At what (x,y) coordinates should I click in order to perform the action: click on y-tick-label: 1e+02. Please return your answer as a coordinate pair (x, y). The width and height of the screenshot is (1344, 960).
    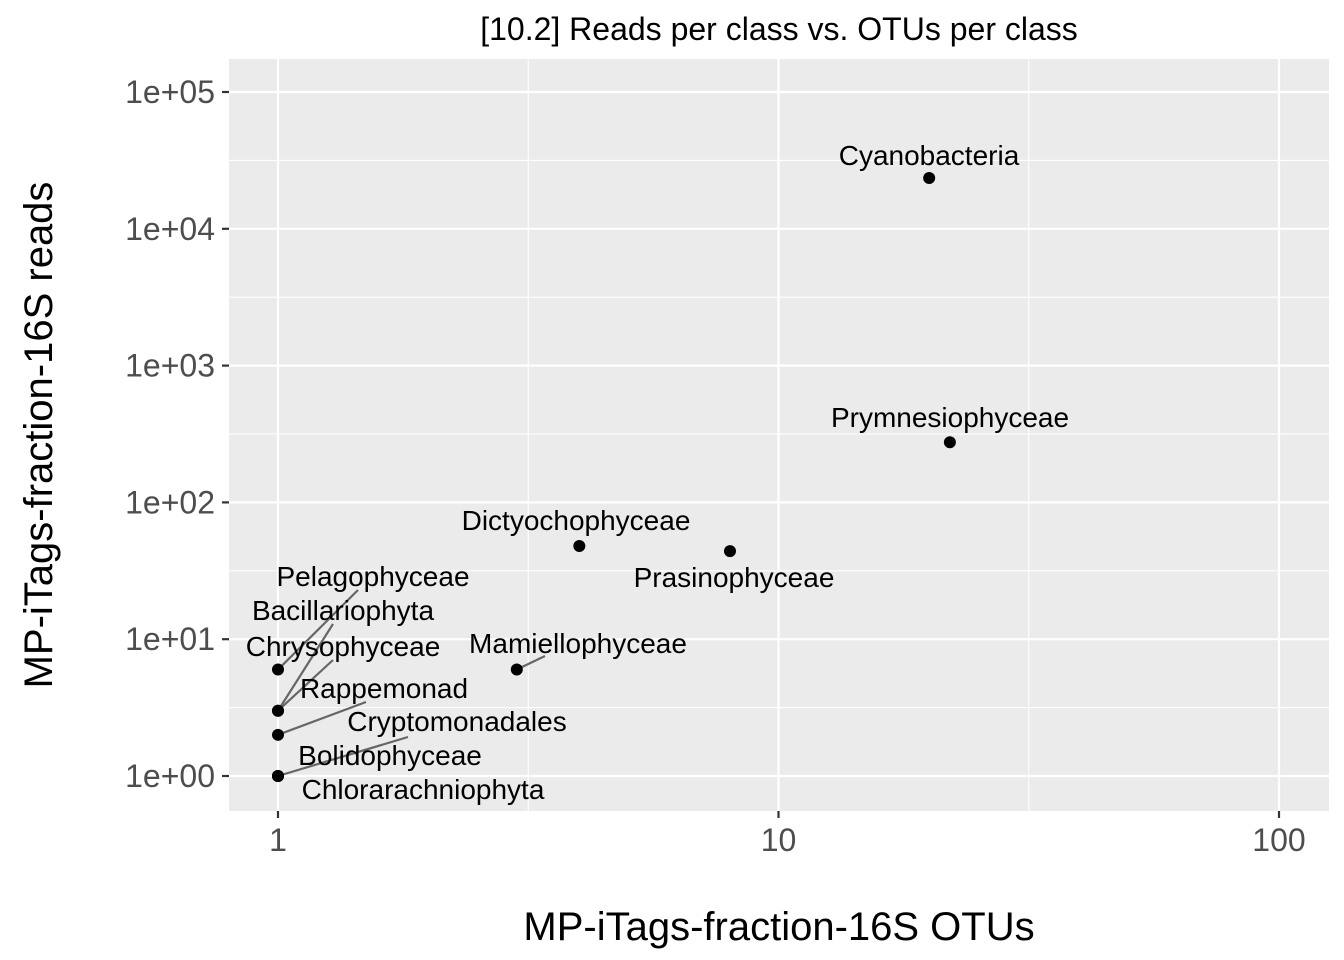
    Looking at the image, I should click on (170, 502).